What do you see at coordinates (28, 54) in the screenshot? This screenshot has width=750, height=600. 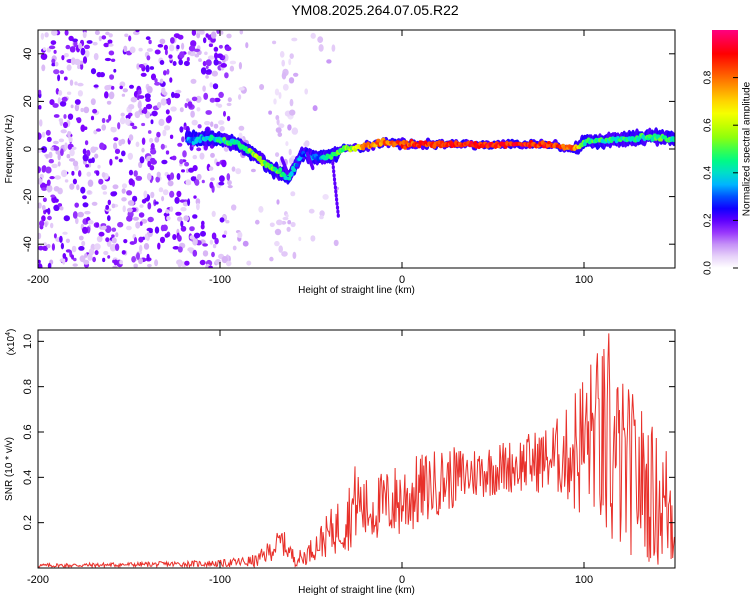 I see `y-tick-label: 40` at bounding box center [28, 54].